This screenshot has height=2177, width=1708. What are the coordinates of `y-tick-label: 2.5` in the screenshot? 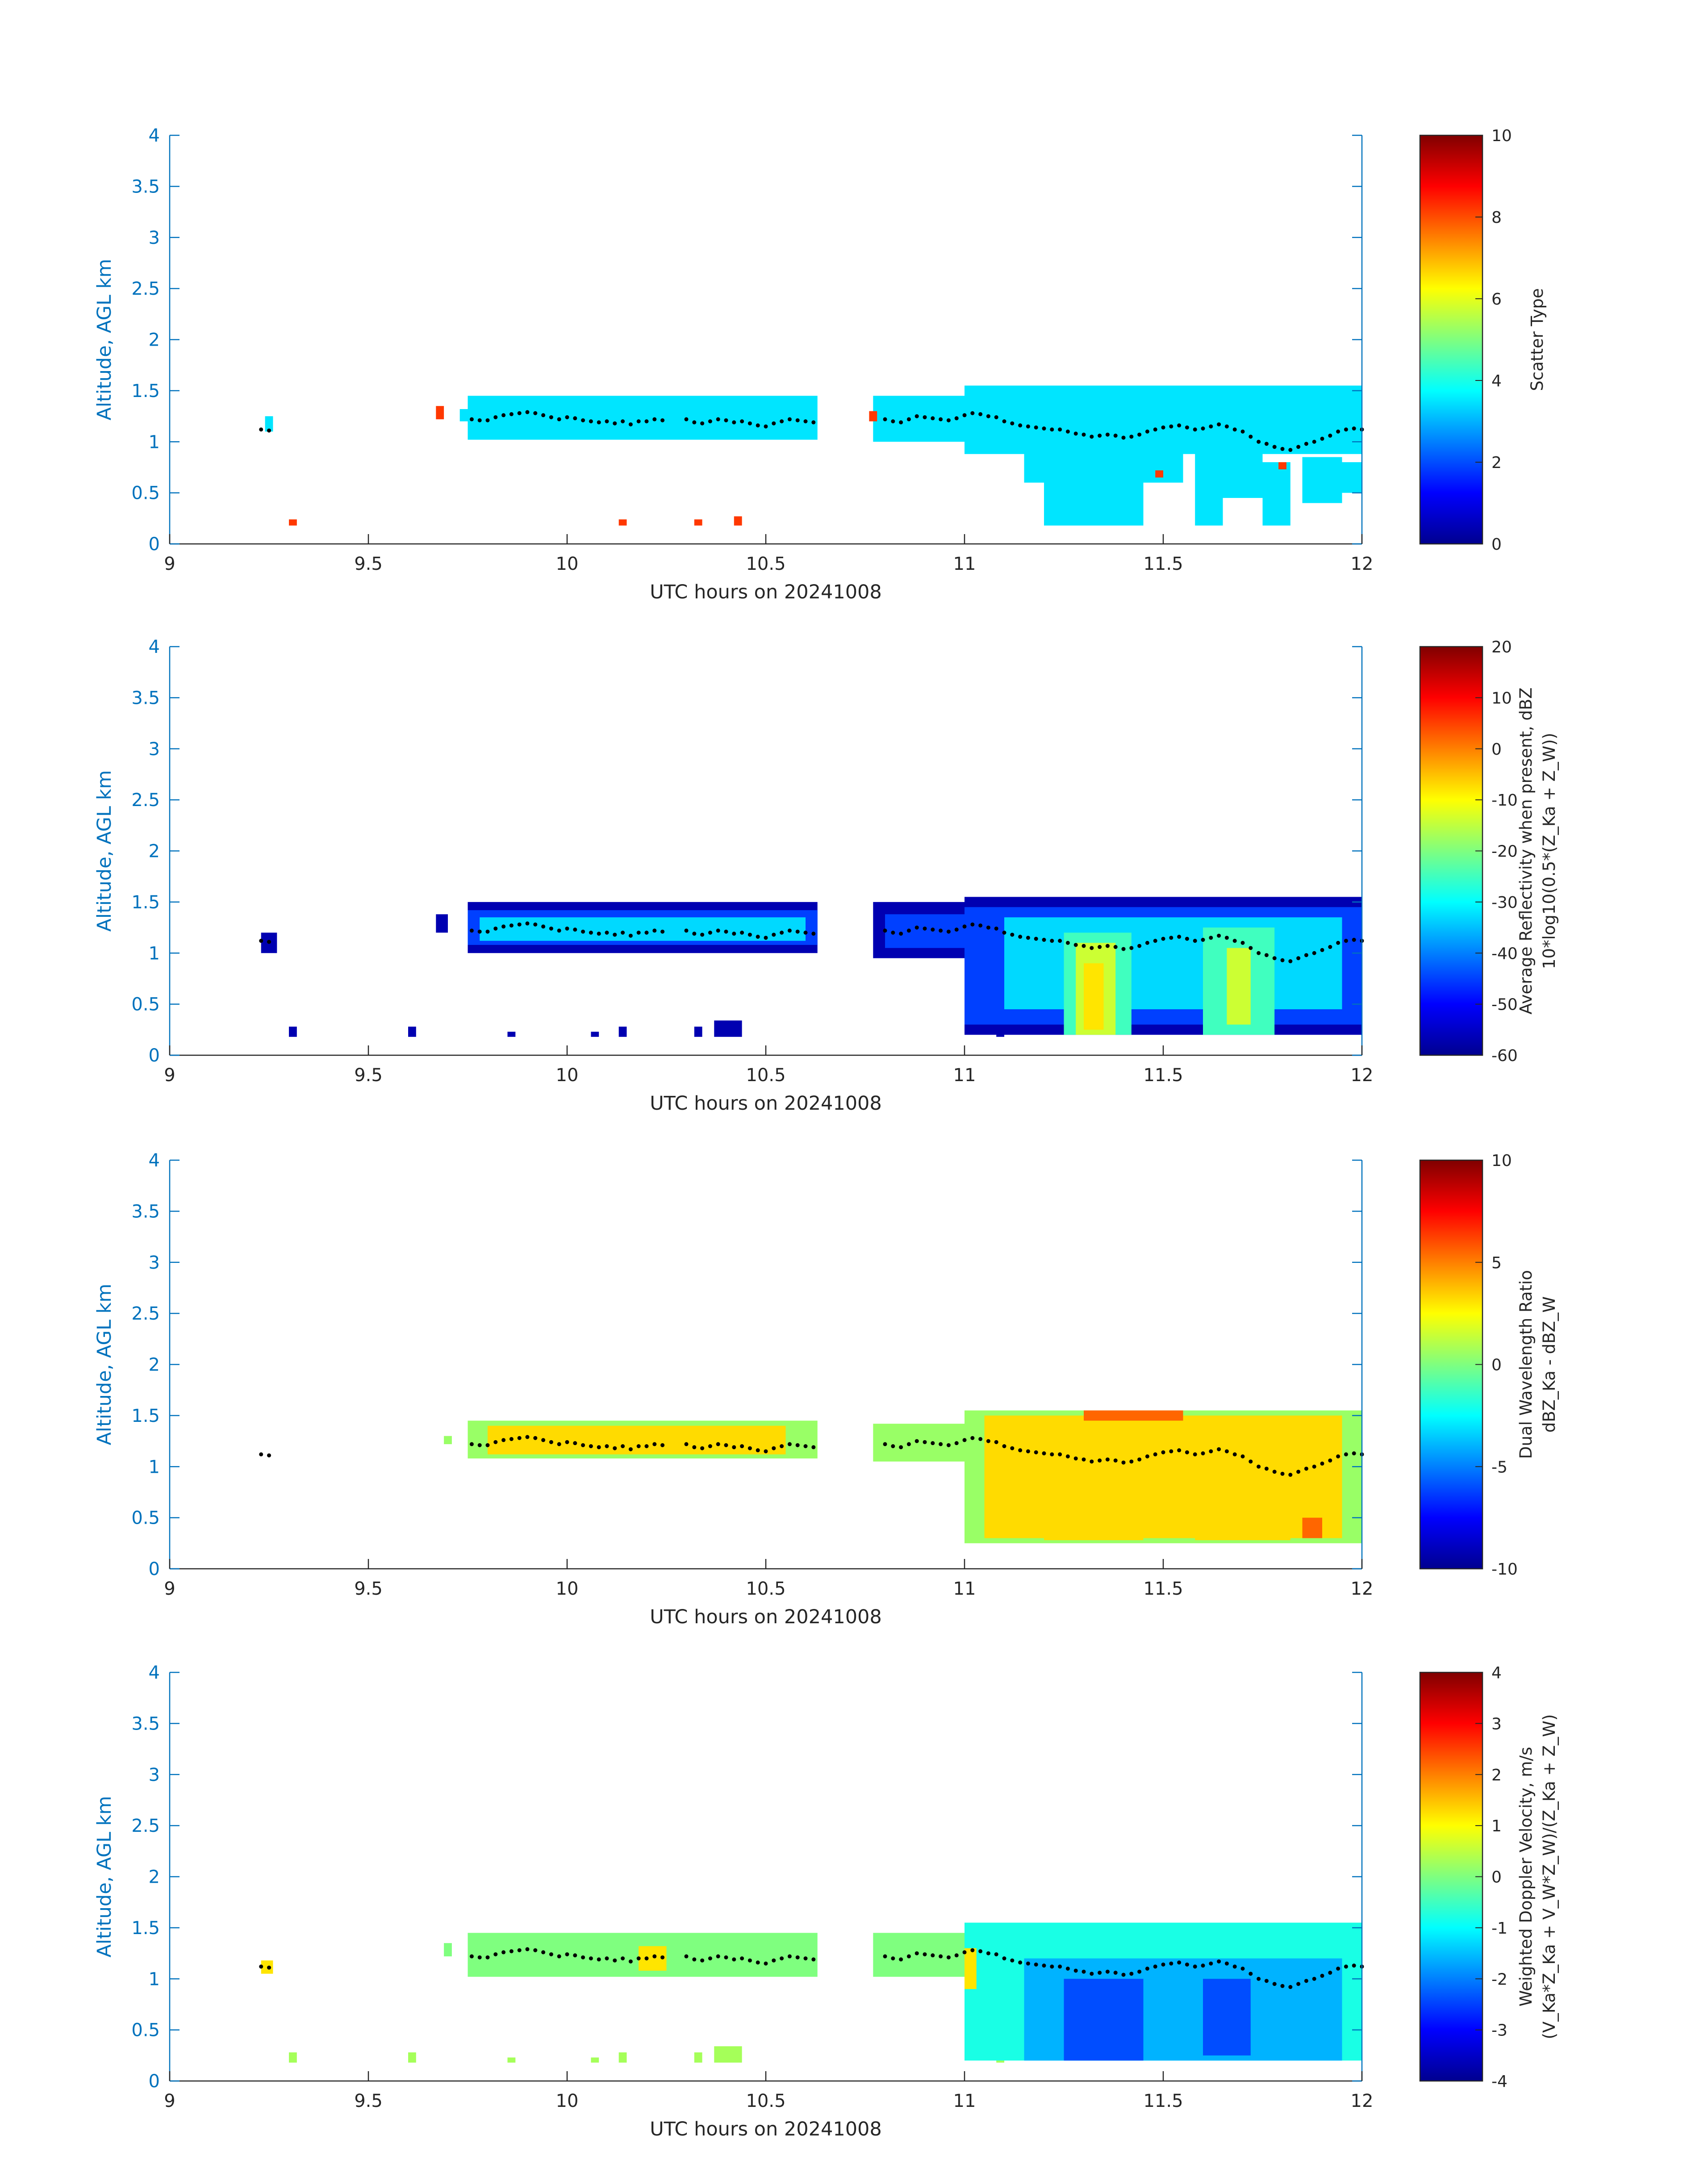 It's located at (145, 1314).